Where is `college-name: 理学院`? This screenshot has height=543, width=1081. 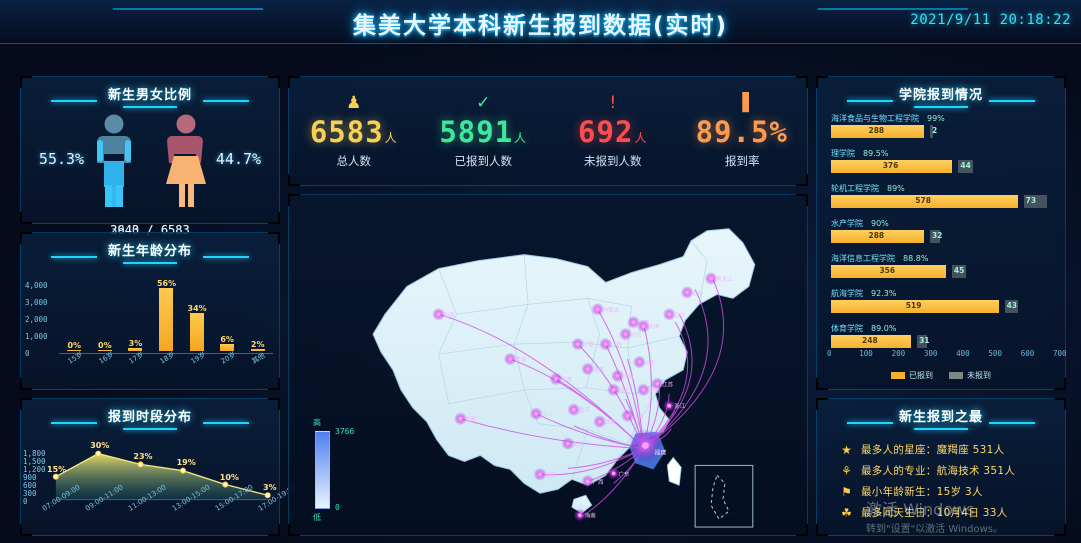
college-name: 理学院 is located at coordinates (843, 153).